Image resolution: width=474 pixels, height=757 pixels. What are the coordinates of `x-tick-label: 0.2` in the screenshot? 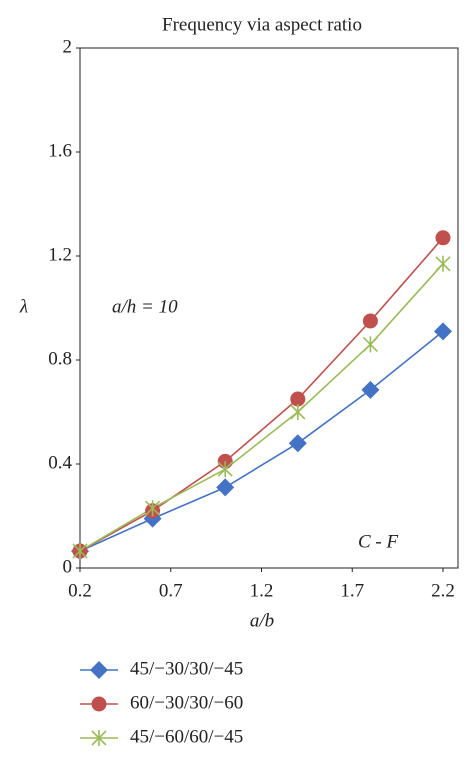 It's located at (80, 590).